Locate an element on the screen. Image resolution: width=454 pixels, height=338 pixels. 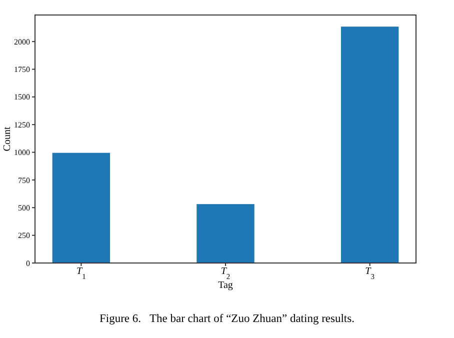
y-tick-label: 250 is located at coordinates (24, 235).